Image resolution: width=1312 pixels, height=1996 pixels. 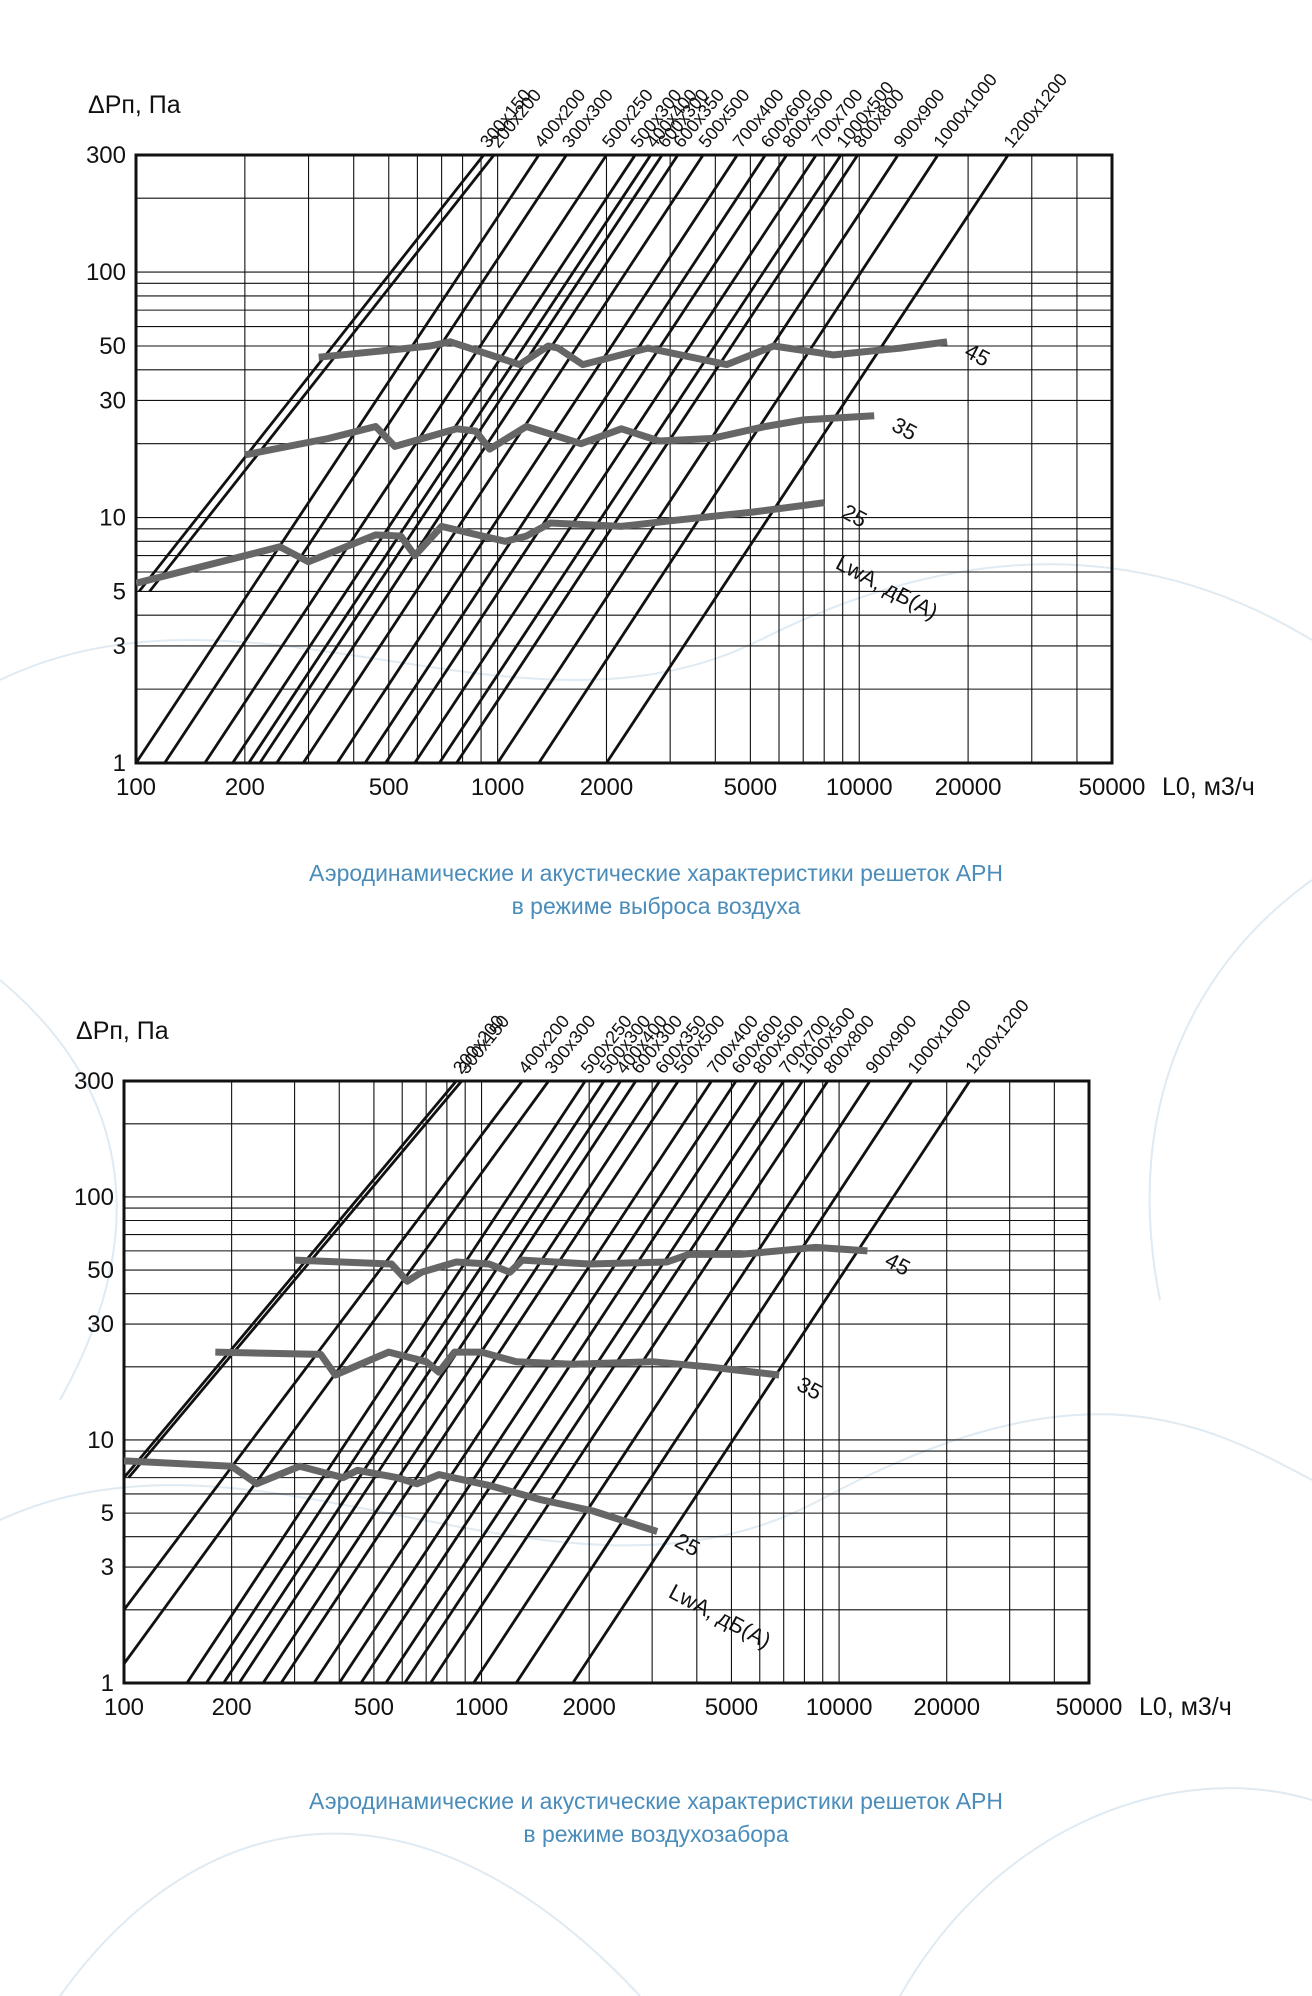 I want to click on y-tick-label: 300, so click(x=106, y=155).